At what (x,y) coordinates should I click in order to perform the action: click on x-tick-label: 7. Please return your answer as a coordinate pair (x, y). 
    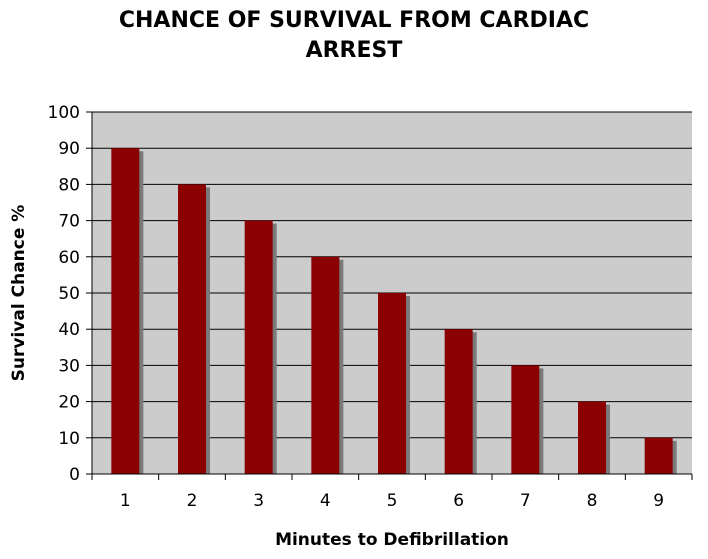
    Looking at the image, I should click on (525, 501).